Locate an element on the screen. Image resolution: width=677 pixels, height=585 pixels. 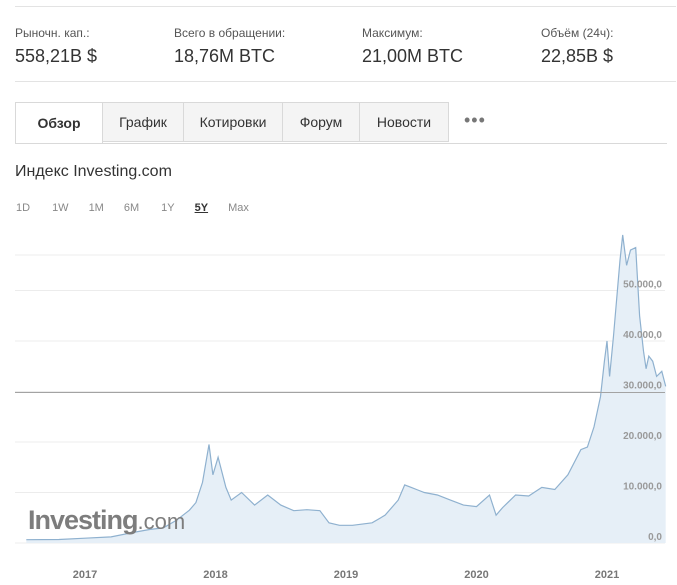
x-tick-label: 2018 is located at coordinates (215, 575).